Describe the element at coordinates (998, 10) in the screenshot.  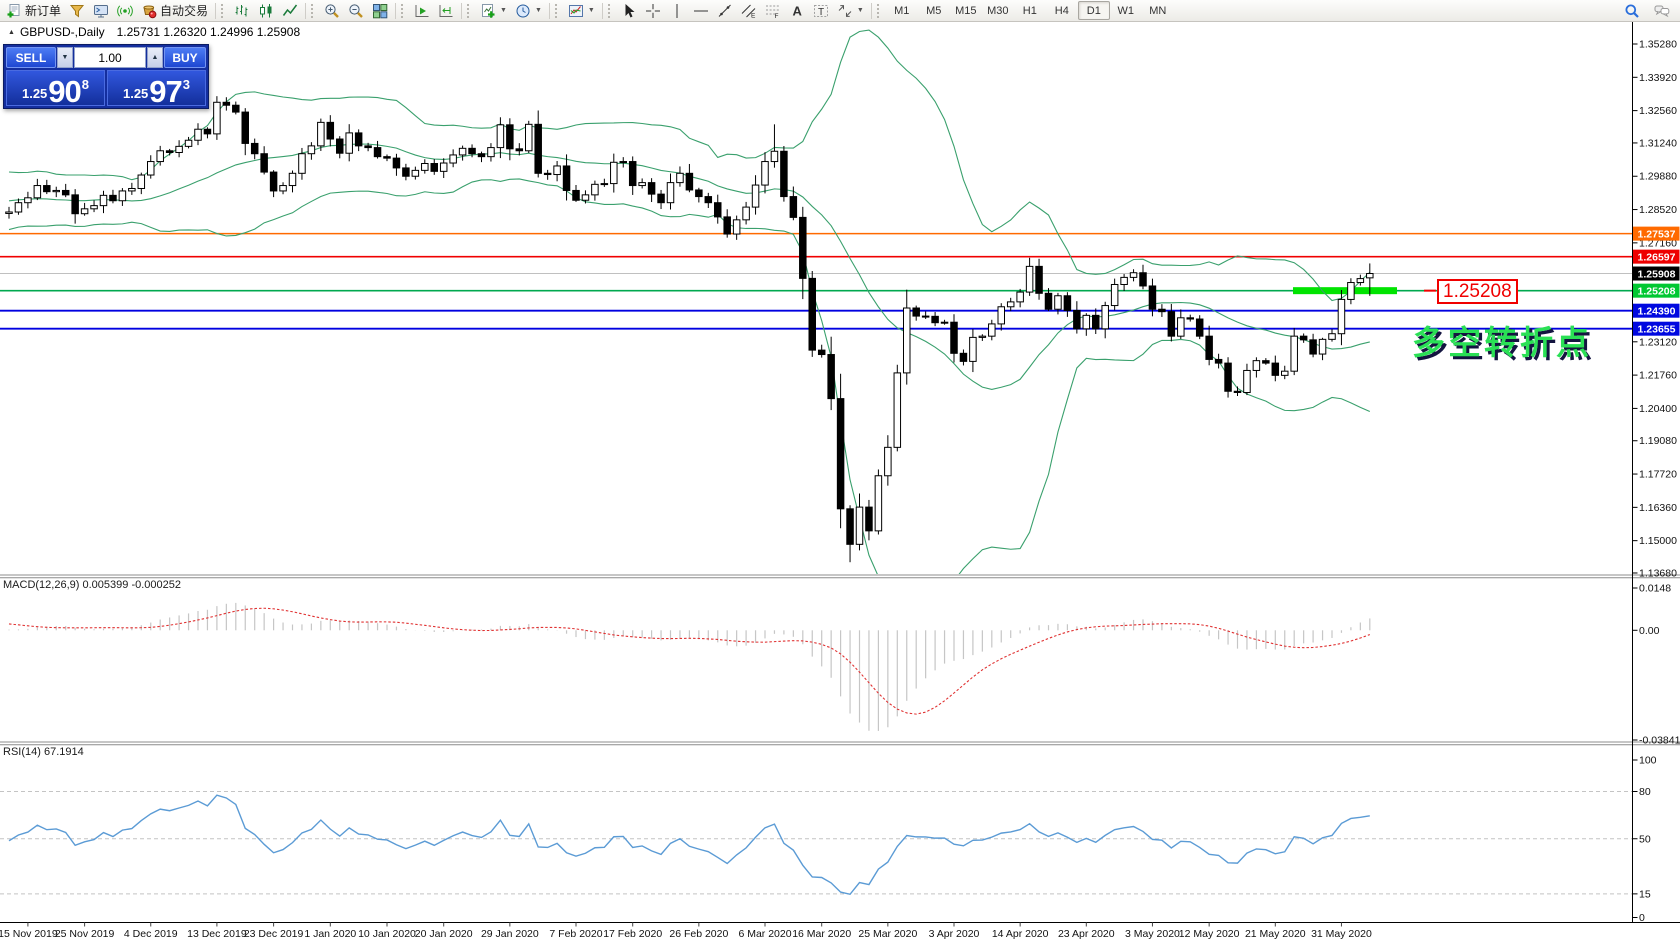
I see `timeframe-m30-button: M30` at that location.